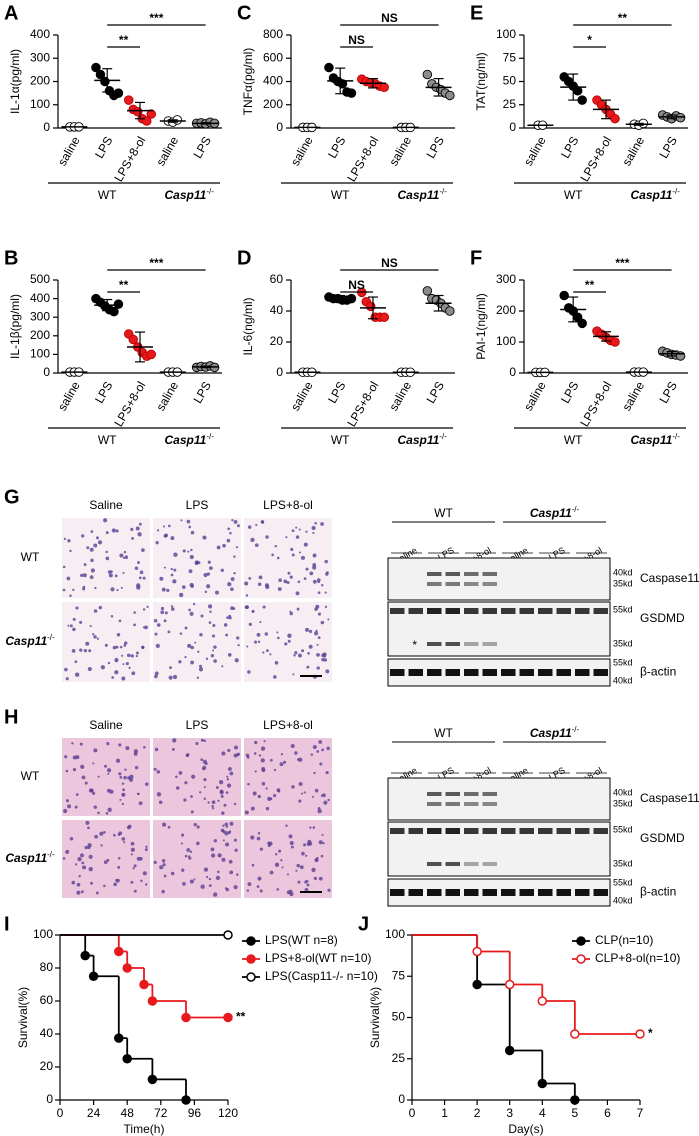  Describe the element at coordinates (423, 440) in the screenshot. I see `group-label: Casp11-/-` at that location.